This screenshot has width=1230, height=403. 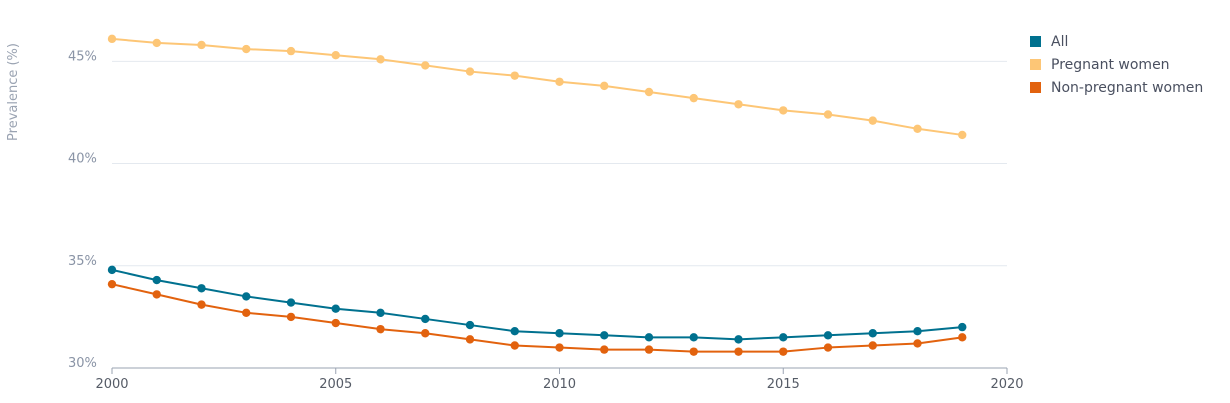 What do you see at coordinates (559, 384) in the screenshot?
I see `x-tick-label: 2010` at bounding box center [559, 384].